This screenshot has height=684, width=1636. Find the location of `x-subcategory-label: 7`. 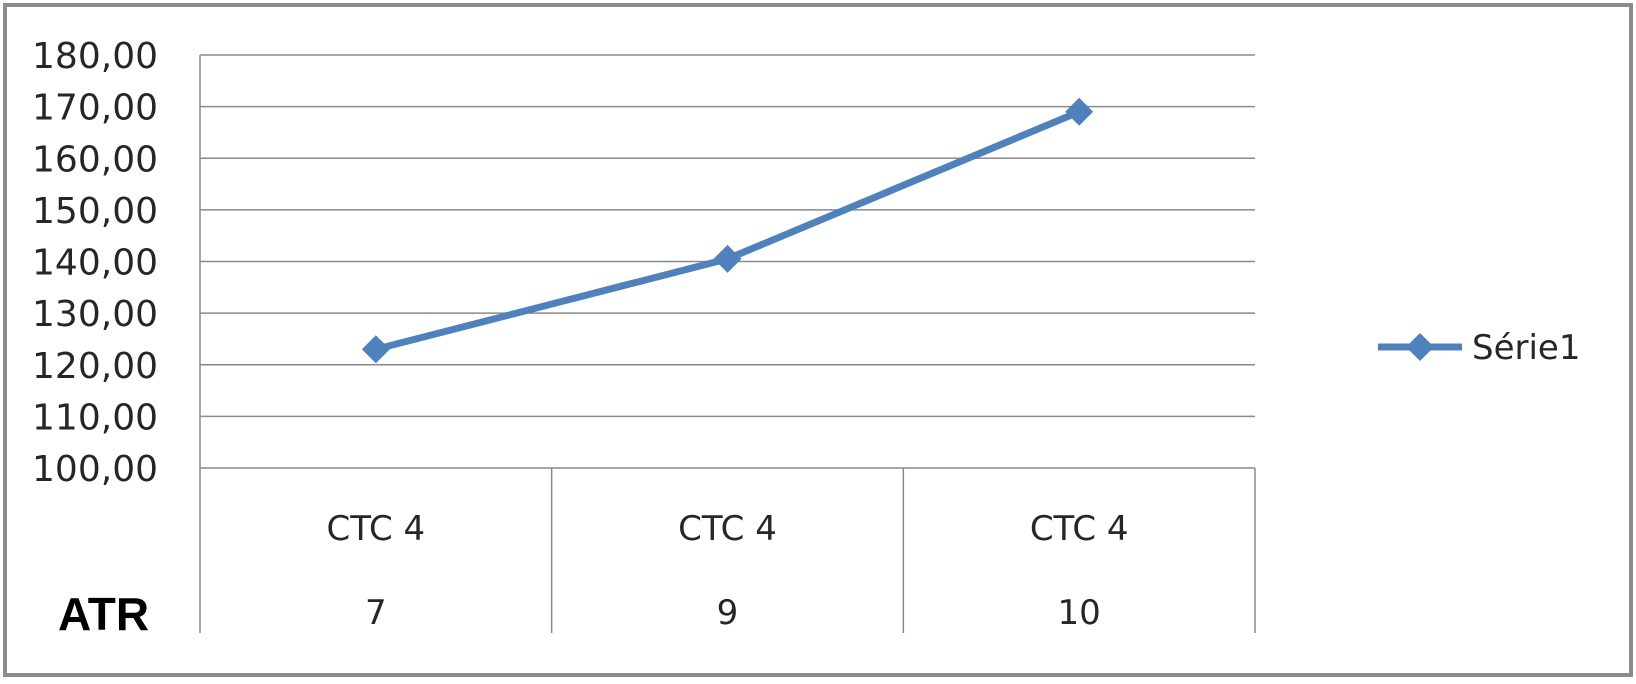

x-subcategory-label: 7 is located at coordinates (376, 613).